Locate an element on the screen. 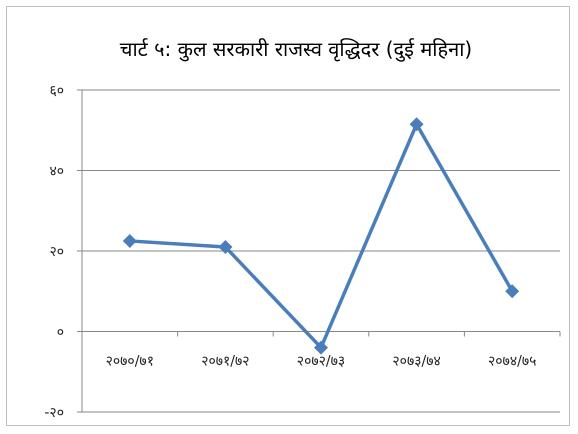  x-tick-label: २०७०/७१ is located at coordinates (130, 362).